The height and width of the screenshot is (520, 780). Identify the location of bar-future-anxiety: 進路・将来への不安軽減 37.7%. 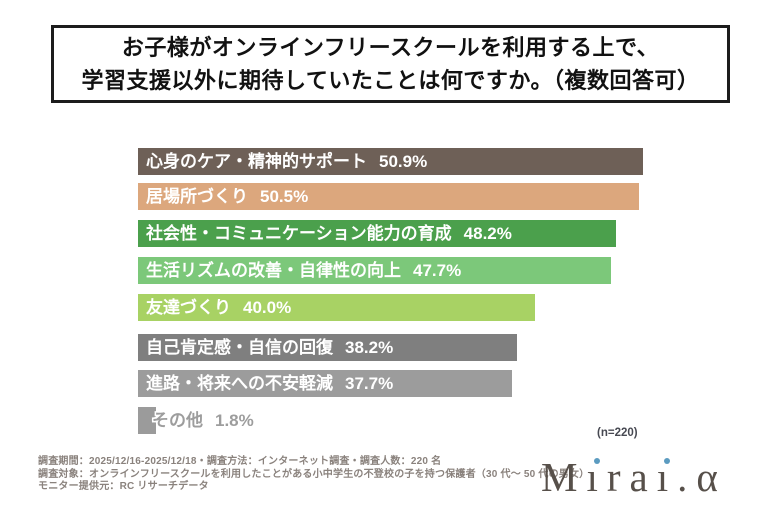
(325, 383).